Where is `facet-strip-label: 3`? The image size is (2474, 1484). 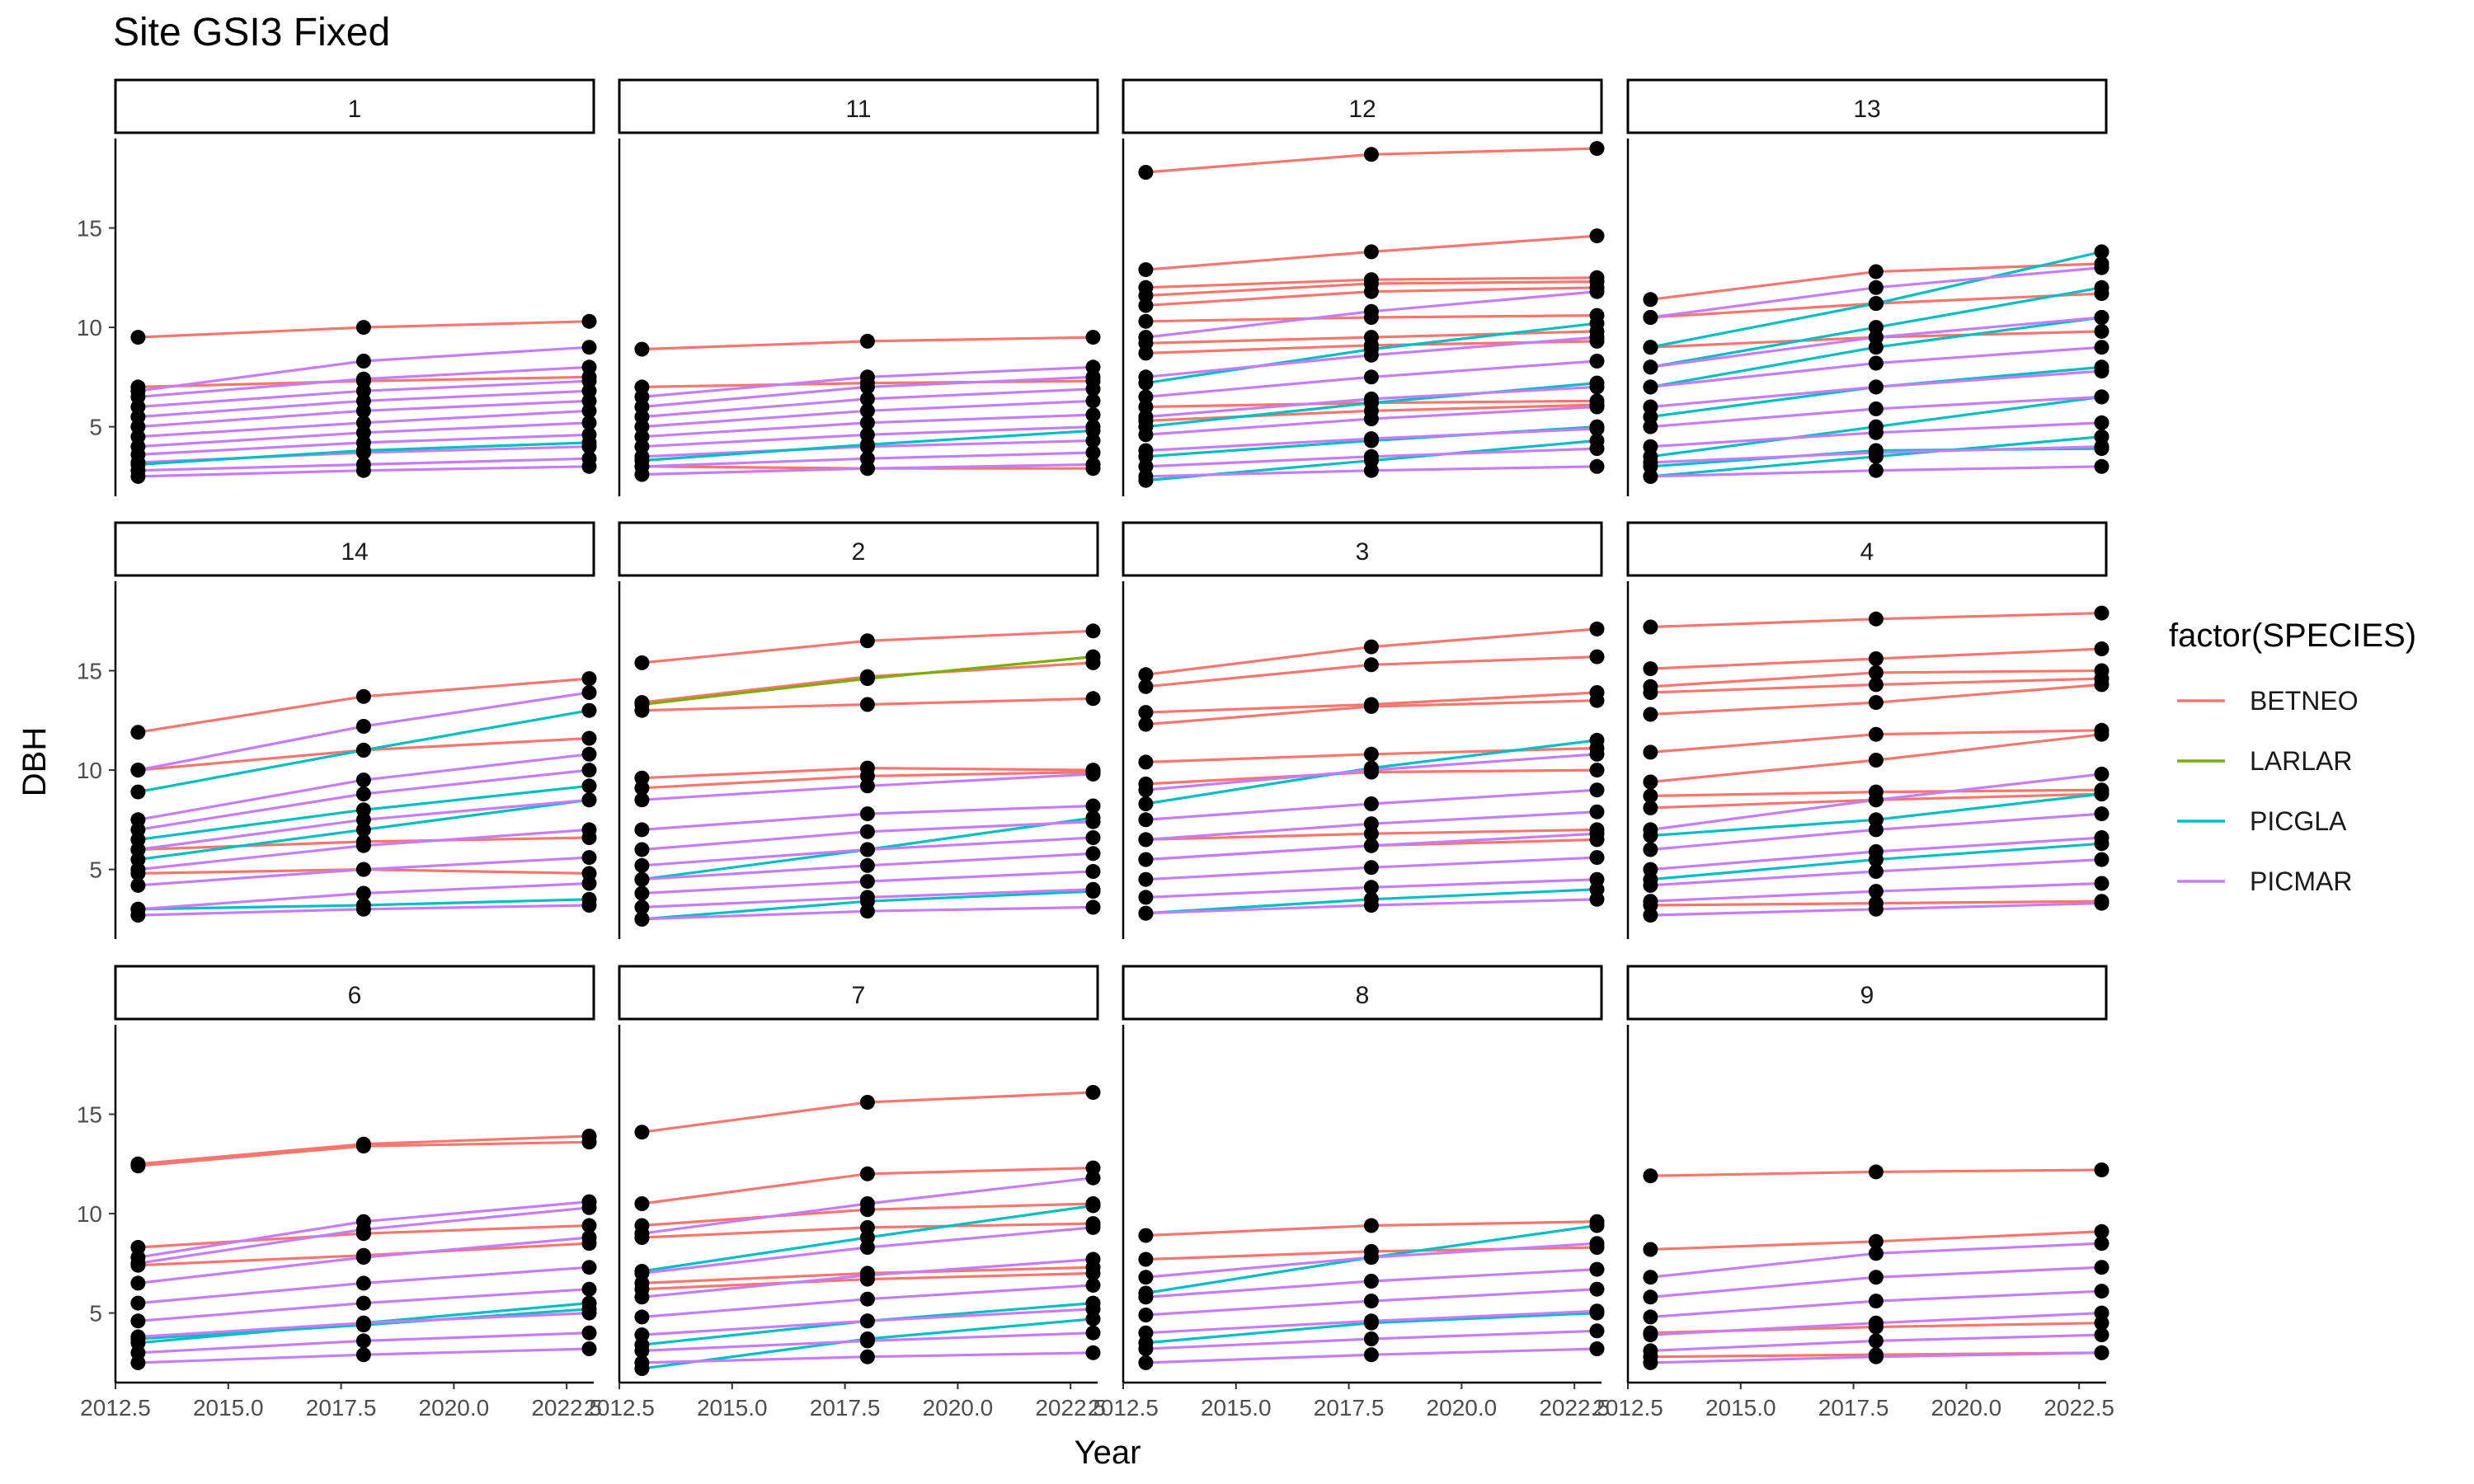 facet-strip-label: 3 is located at coordinates (1363, 552).